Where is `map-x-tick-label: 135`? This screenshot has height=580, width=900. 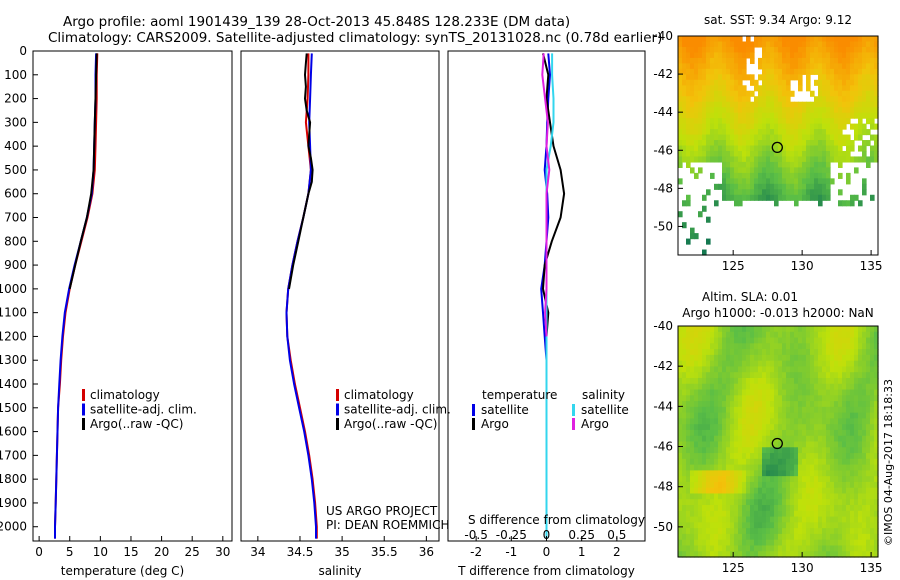
map-x-tick-label: 135 is located at coordinates (871, 568).